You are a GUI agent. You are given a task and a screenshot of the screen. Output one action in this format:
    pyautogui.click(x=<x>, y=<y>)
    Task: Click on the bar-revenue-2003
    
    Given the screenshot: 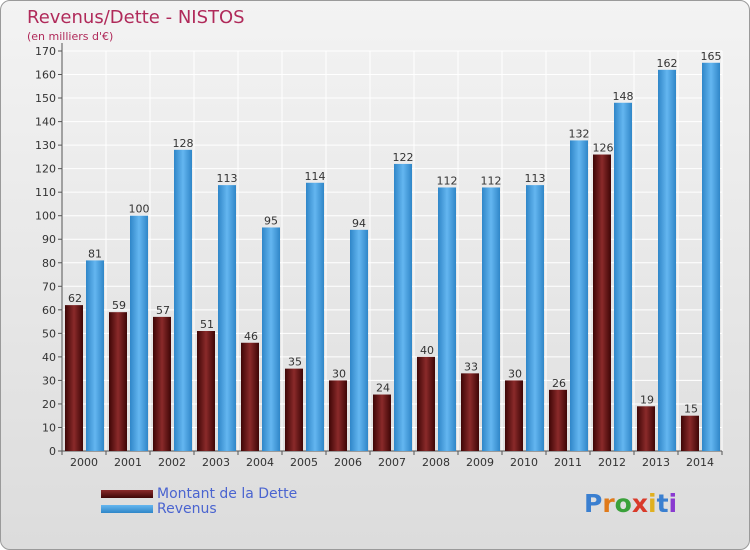 What is the action you would take?
    pyautogui.click(x=227, y=318)
    